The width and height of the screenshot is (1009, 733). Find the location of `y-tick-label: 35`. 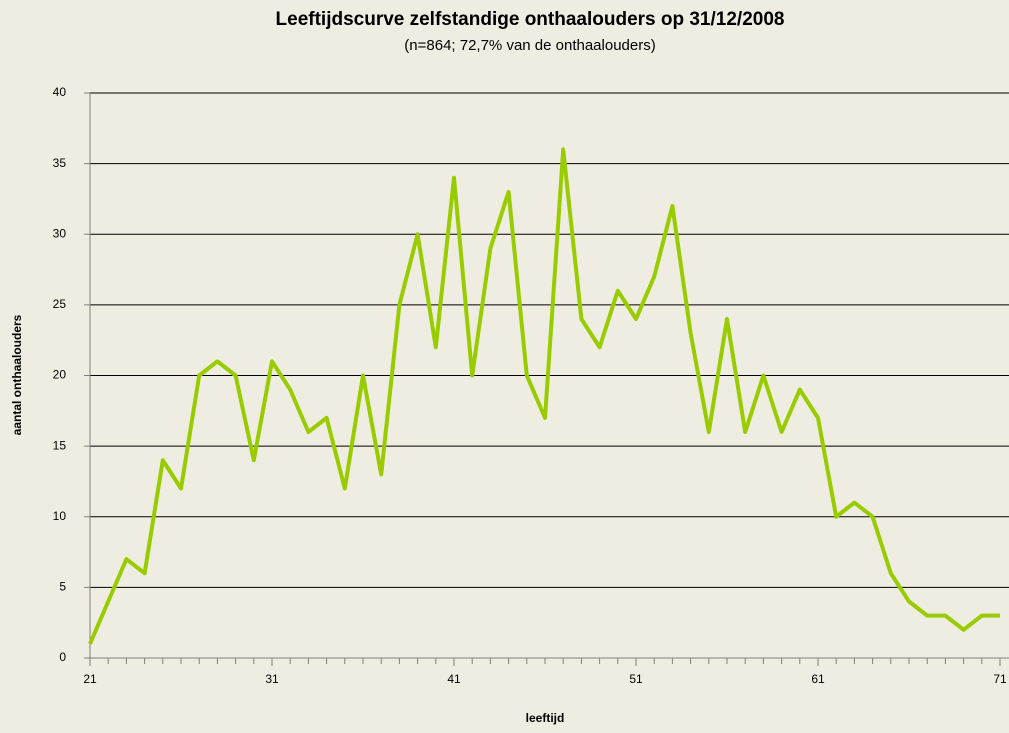

y-tick-label: 35 is located at coordinates (60, 163).